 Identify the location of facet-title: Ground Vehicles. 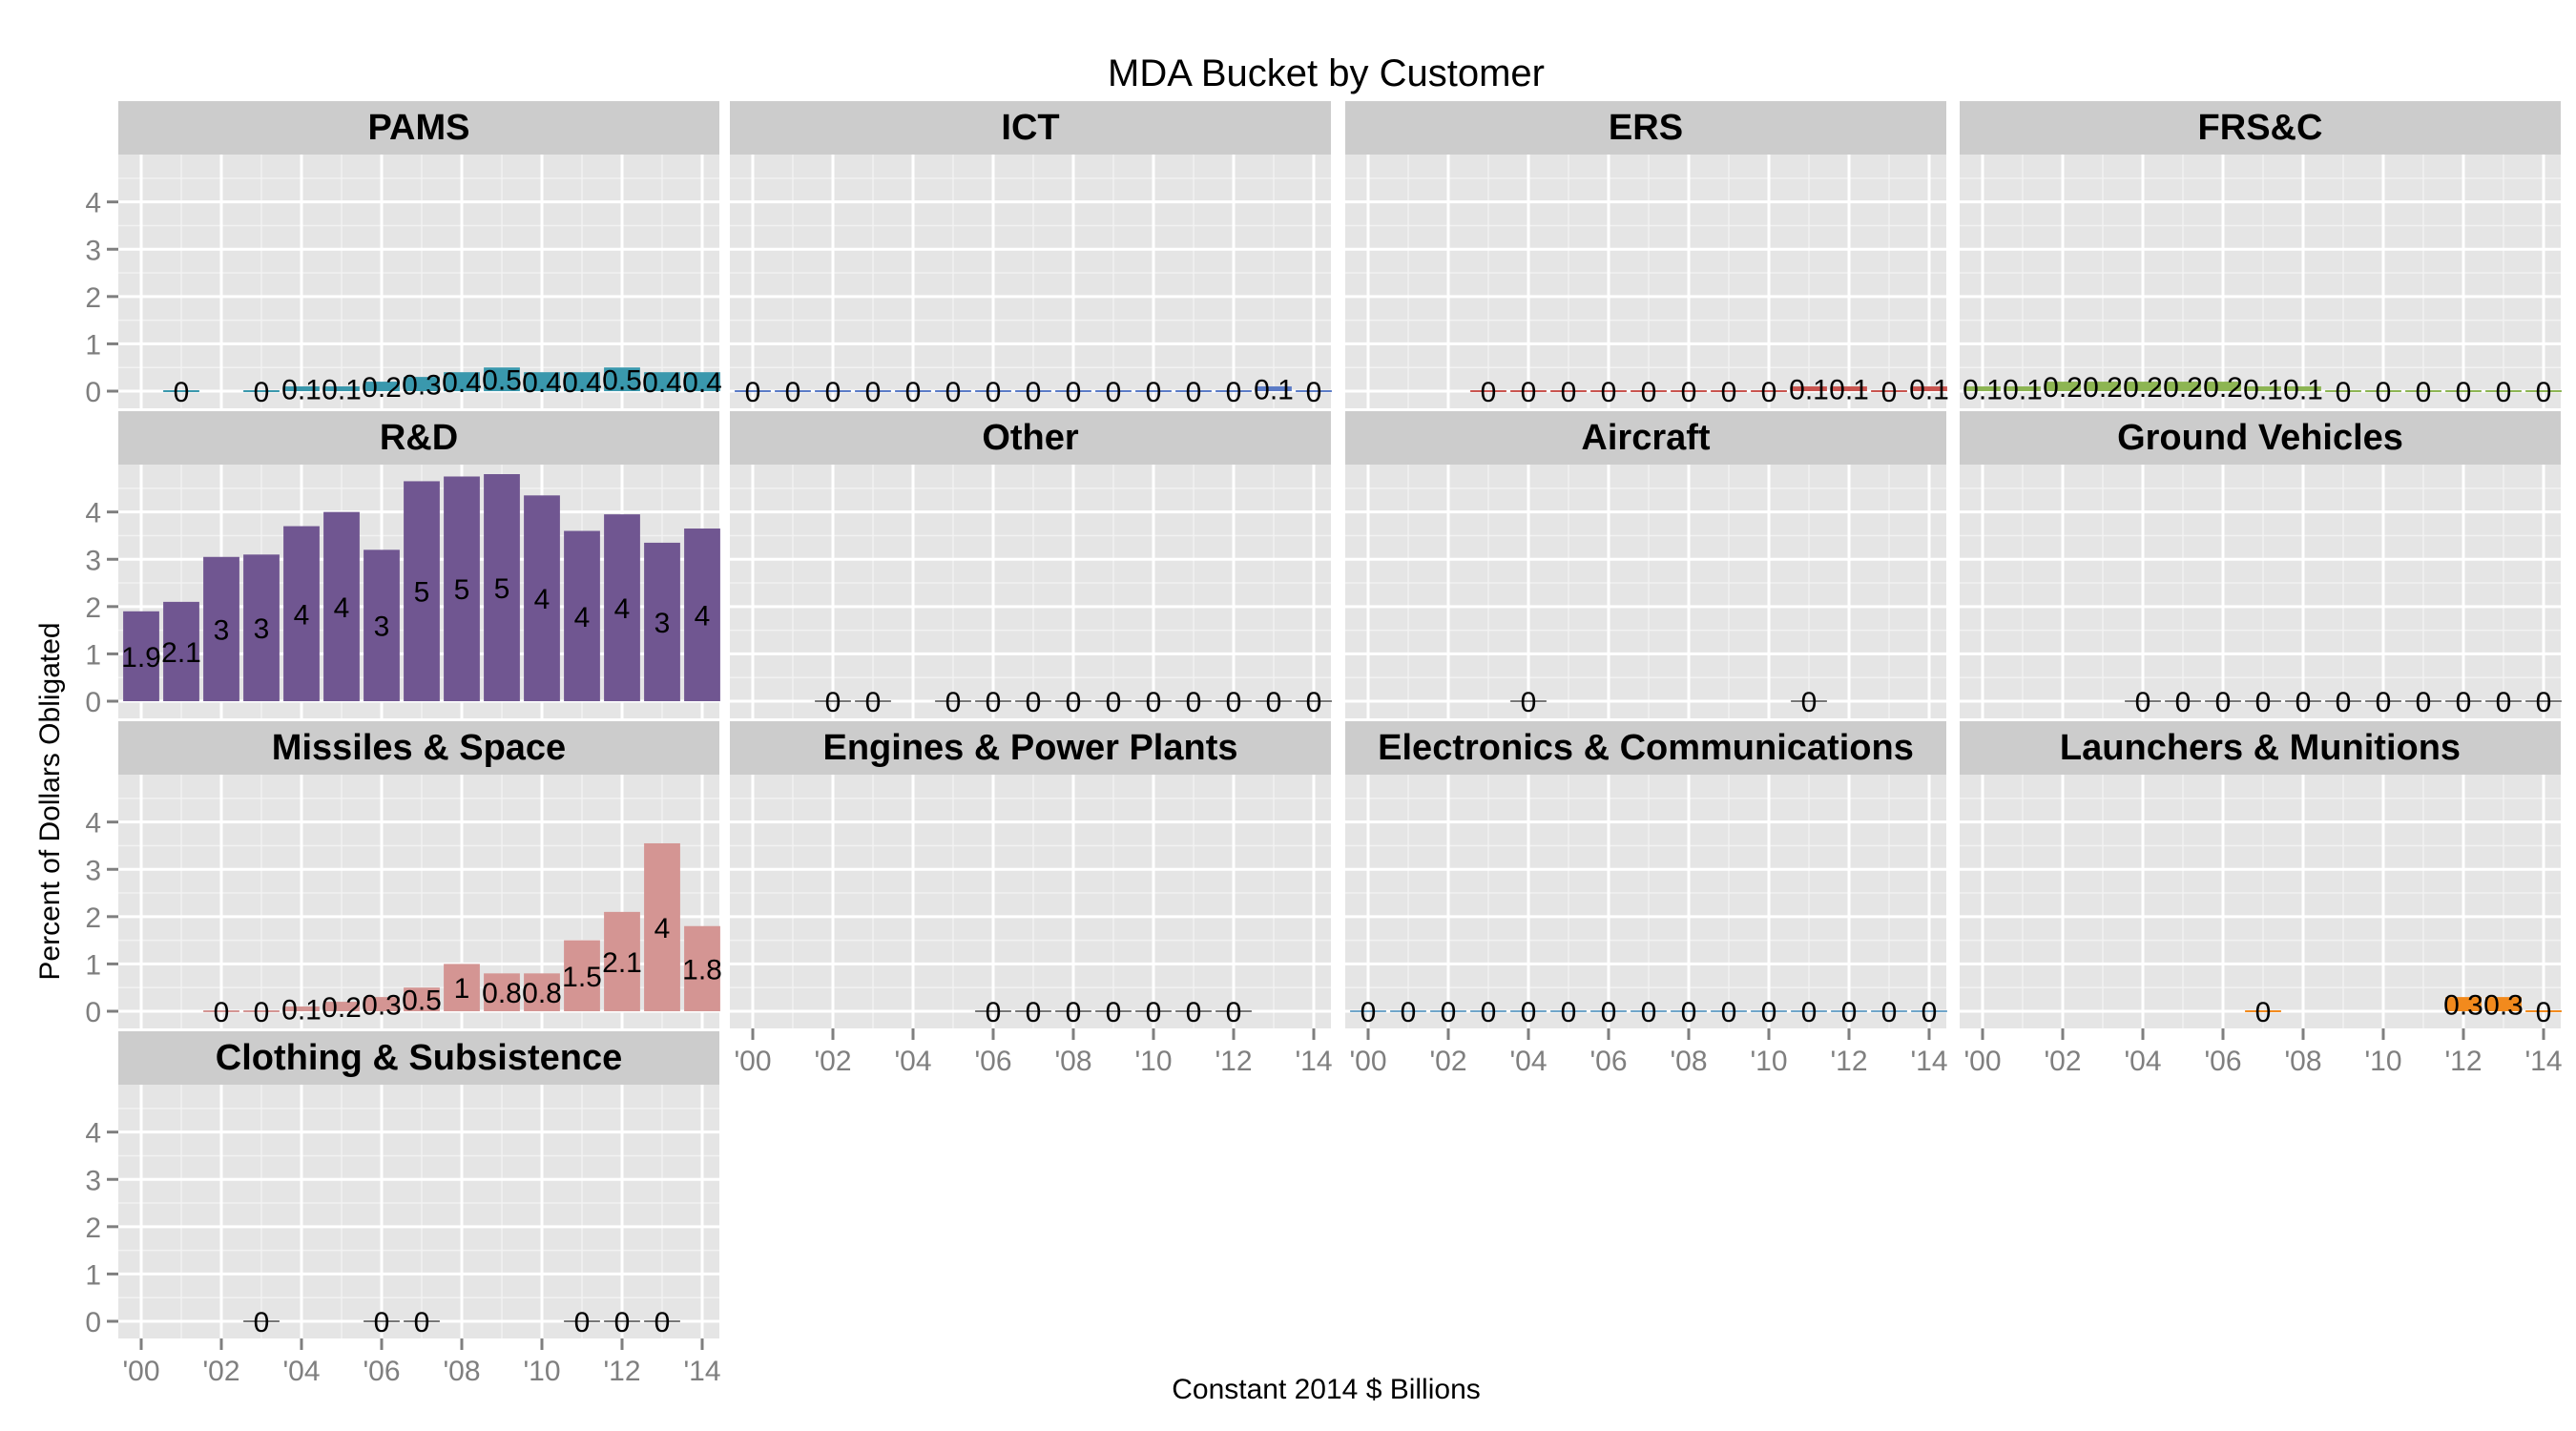
(2260, 438).